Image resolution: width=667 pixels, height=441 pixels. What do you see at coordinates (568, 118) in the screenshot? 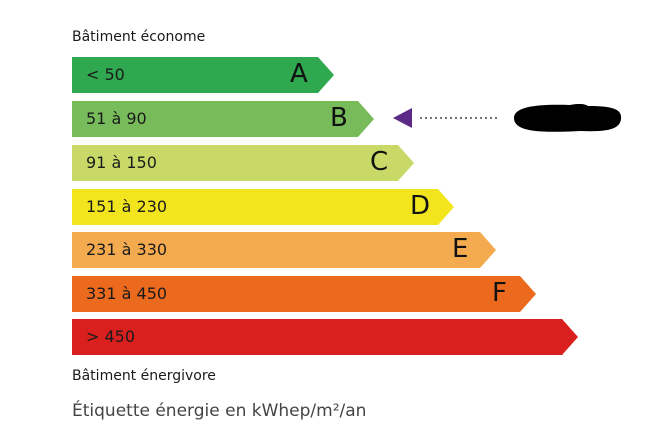
I see `redacted-value` at bounding box center [568, 118].